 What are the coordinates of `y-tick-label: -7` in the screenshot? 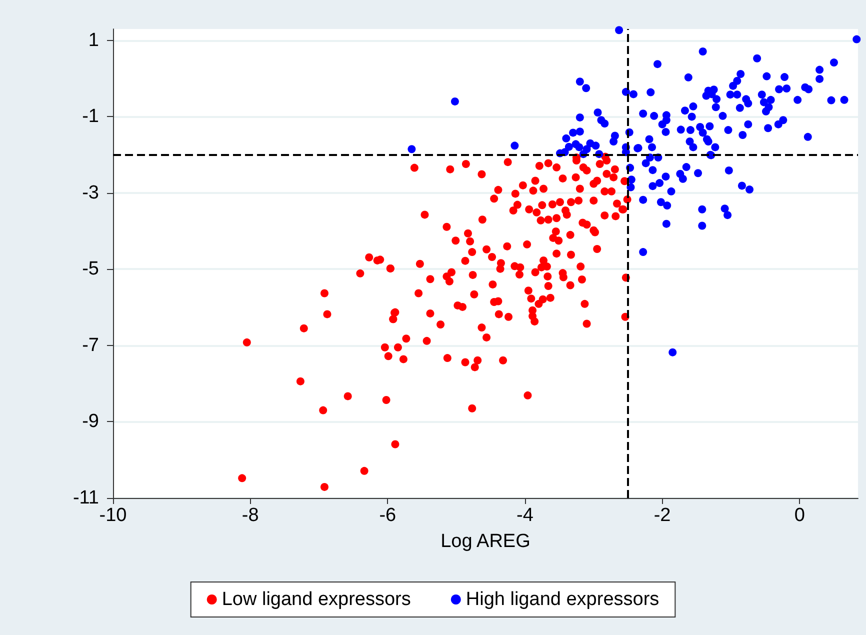 It's located at (90, 345).